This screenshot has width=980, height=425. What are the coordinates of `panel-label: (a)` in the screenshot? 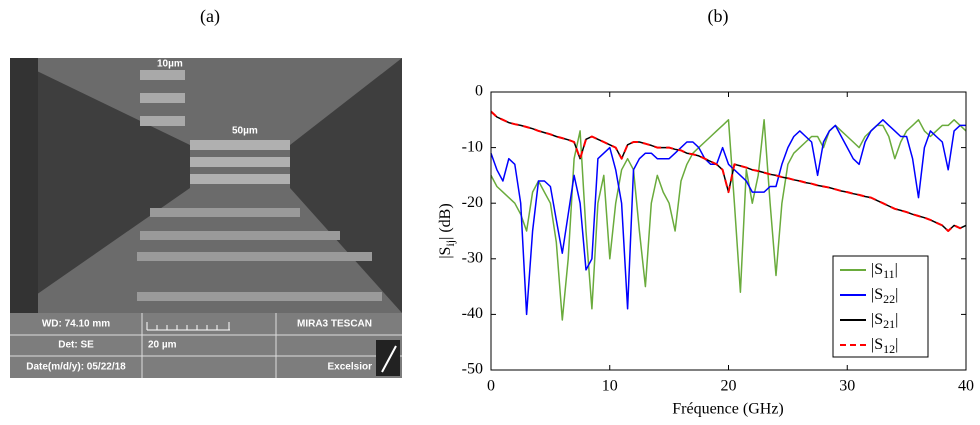 It's located at (210, 16).